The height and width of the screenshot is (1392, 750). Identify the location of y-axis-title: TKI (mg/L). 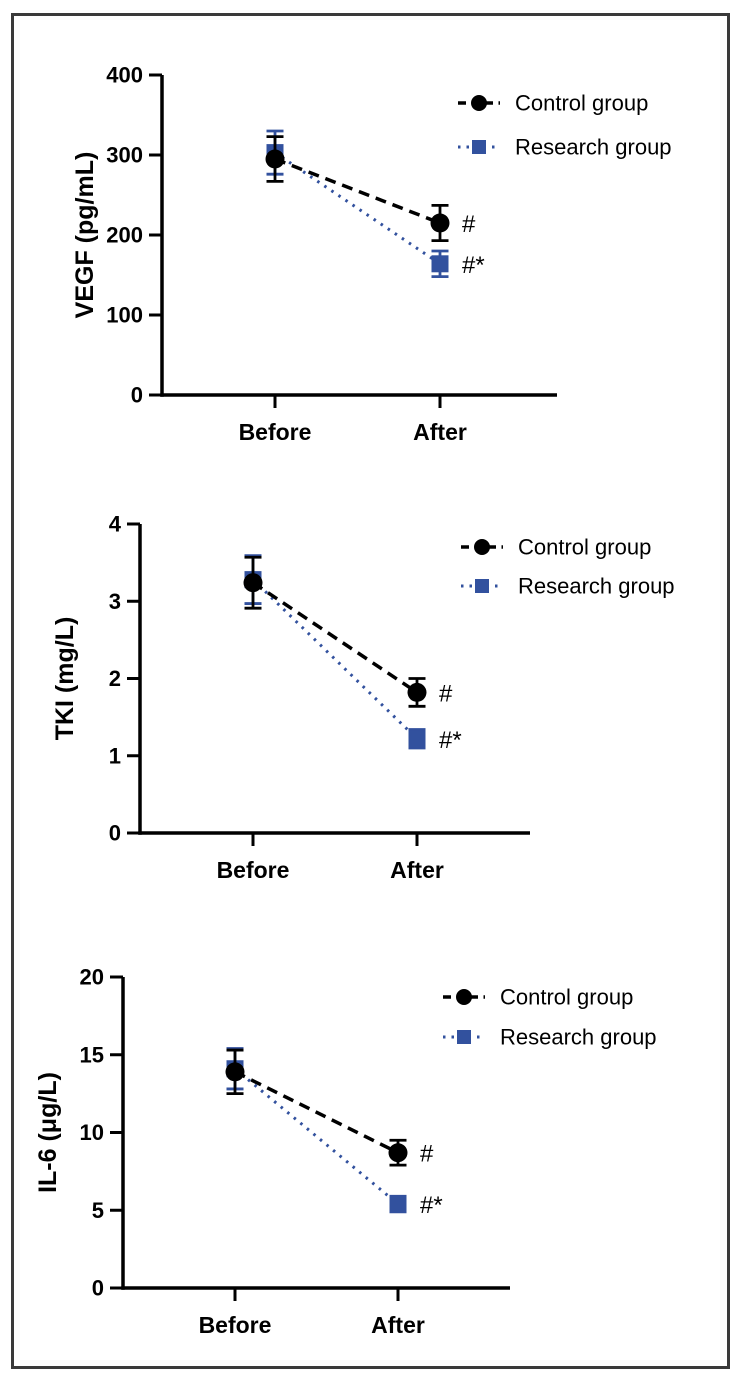
(65, 679).